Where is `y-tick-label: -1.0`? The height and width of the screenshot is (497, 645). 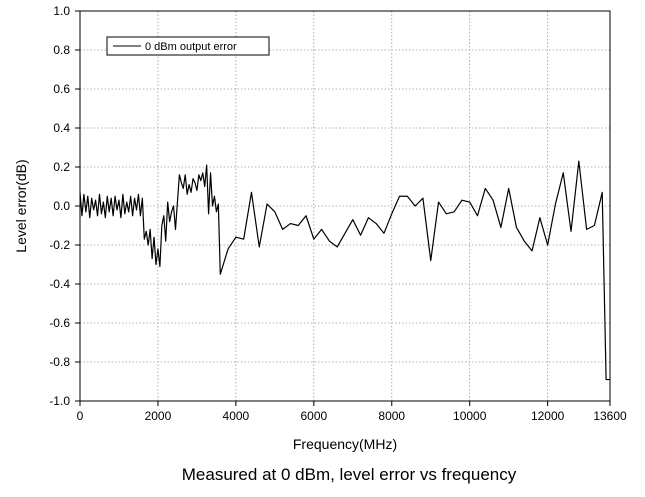
y-tick-label: -1.0 is located at coordinates (59, 401).